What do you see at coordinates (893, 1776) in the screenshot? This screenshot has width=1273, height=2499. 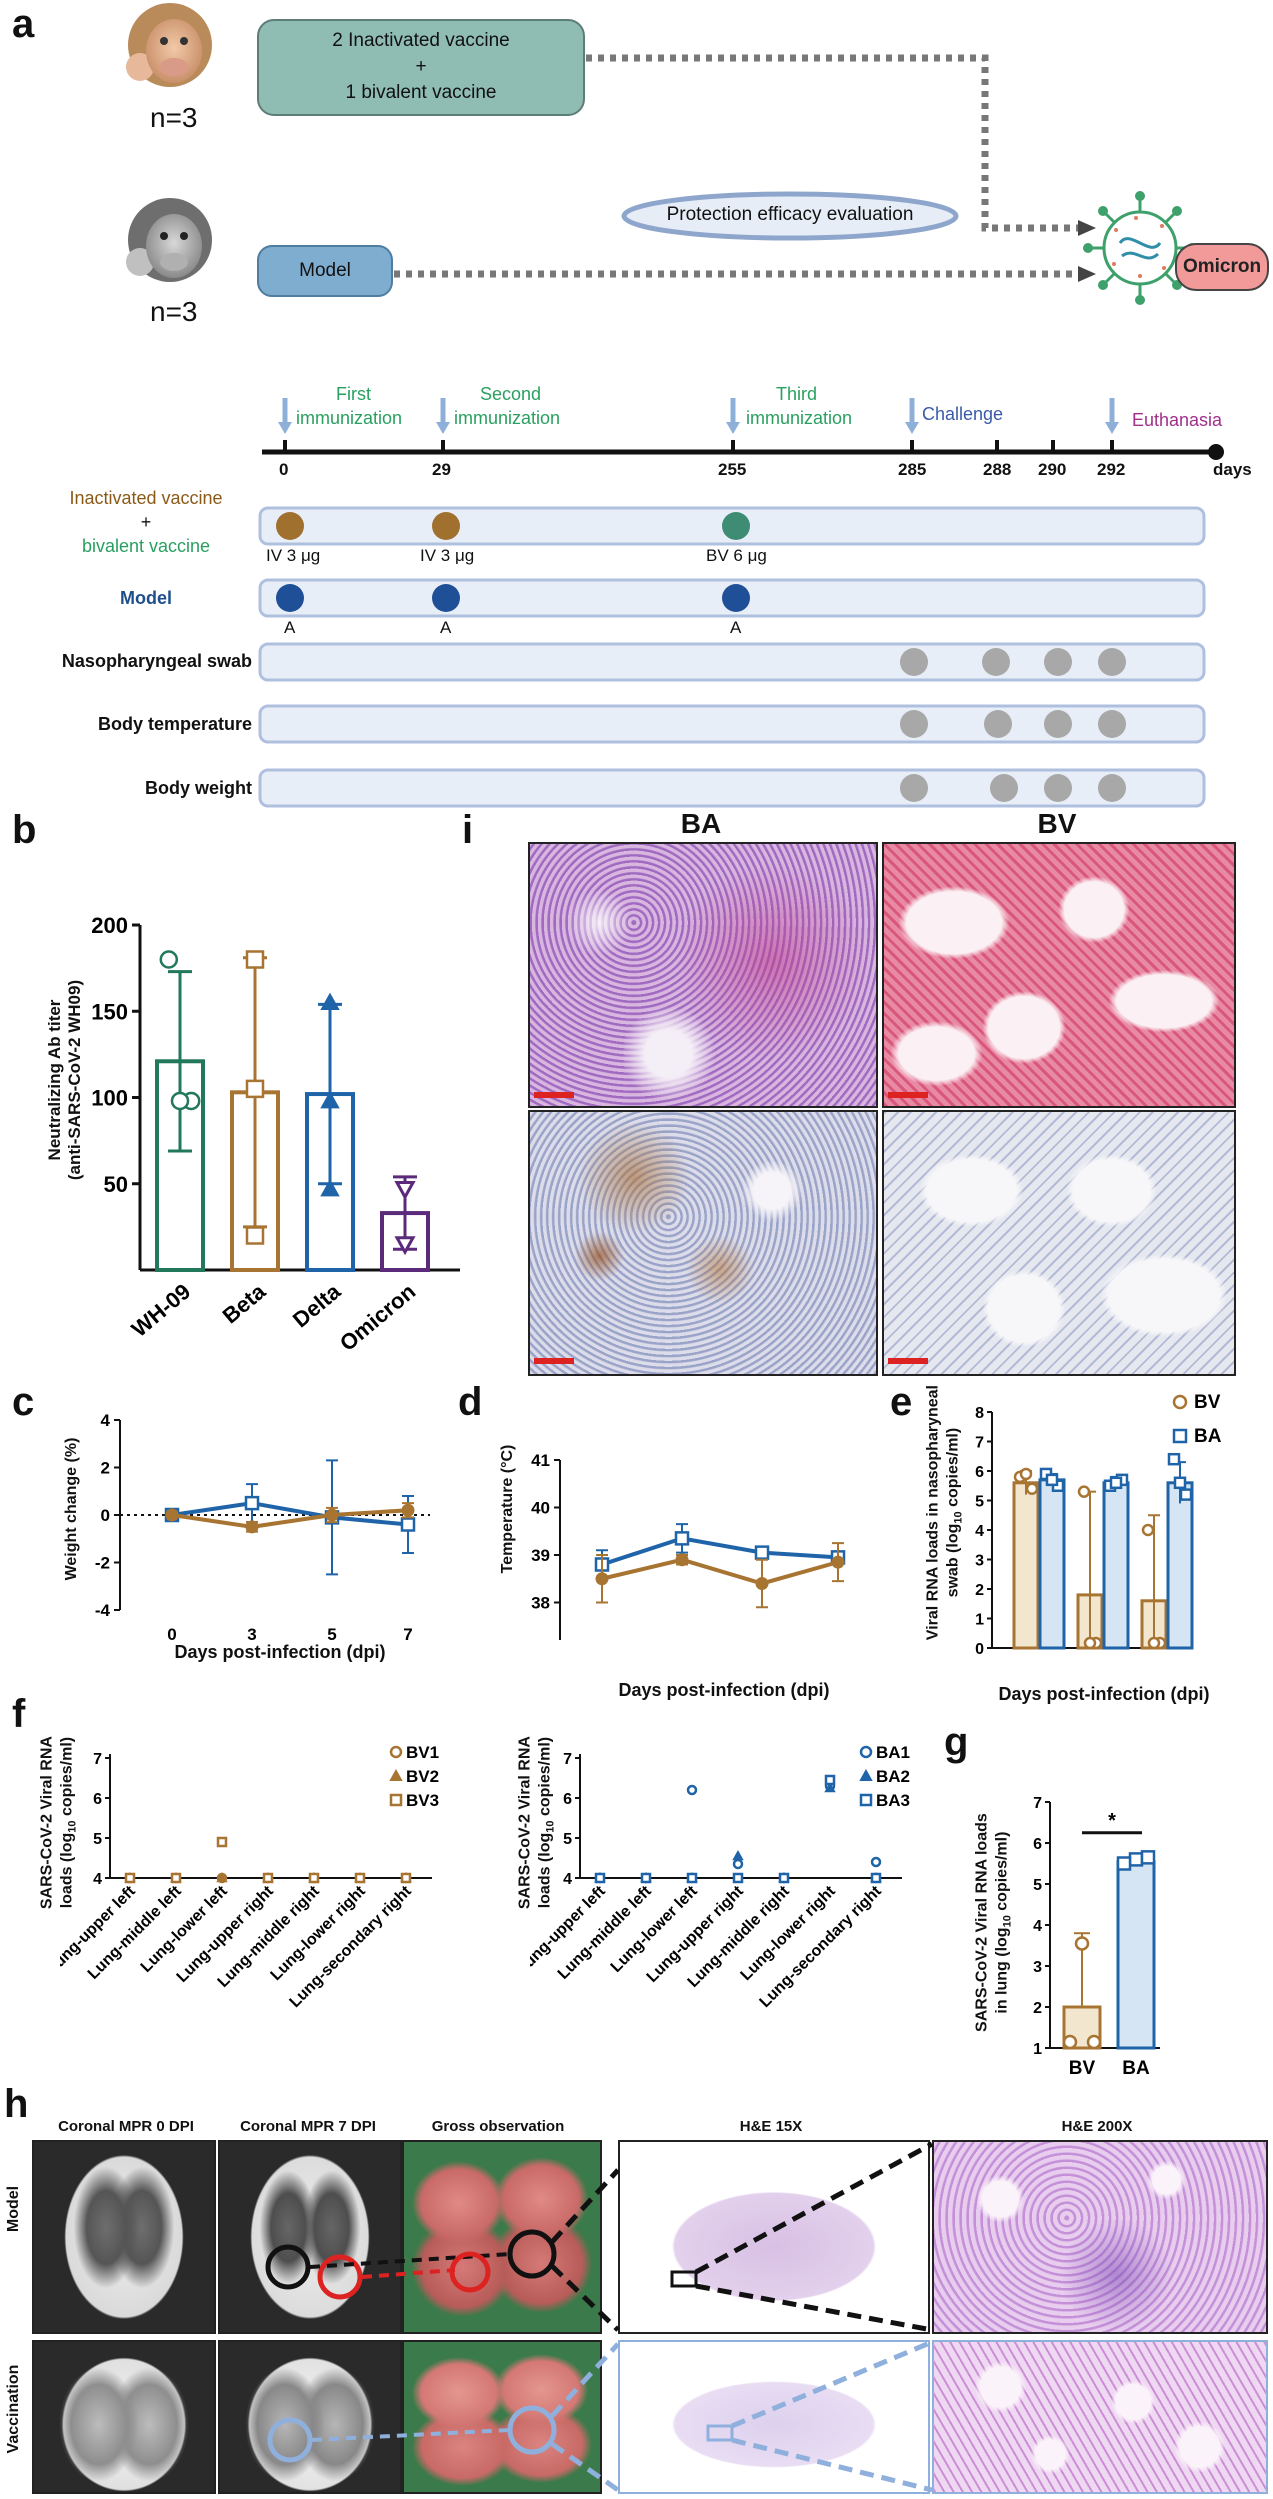 I see `legend-label: BA2` at bounding box center [893, 1776].